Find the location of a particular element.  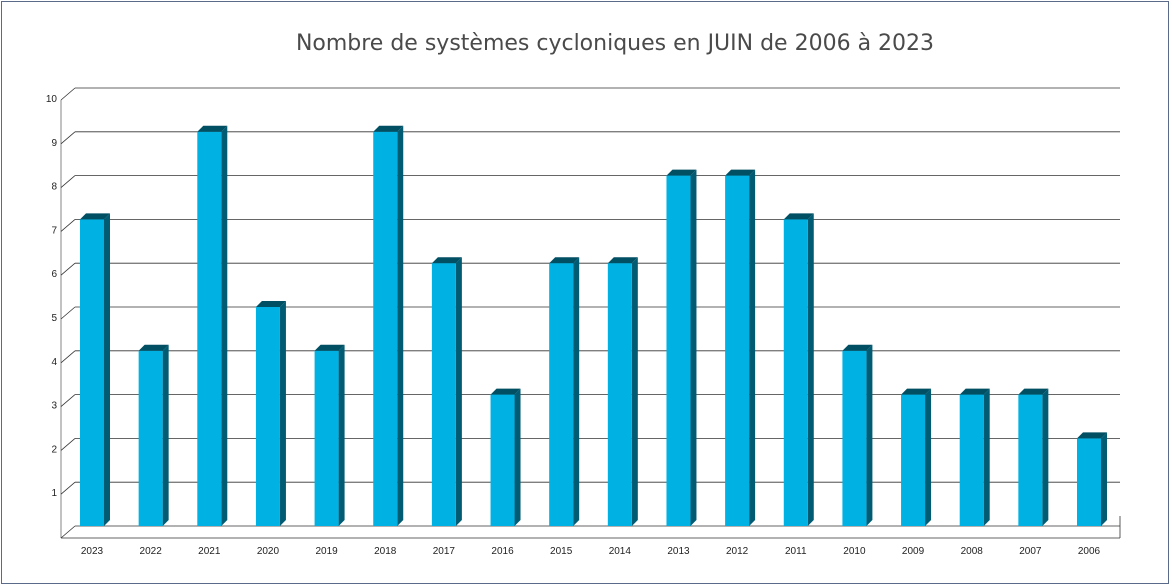

x-tick-label: 2020 is located at coordinates (268, 551).